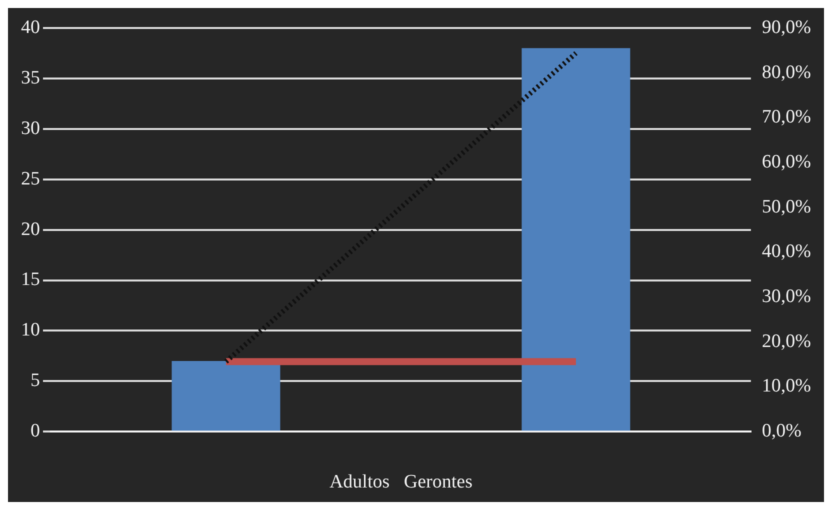  I want to click on x-axis-title: Adultos Gerontes, so click(400, 482).